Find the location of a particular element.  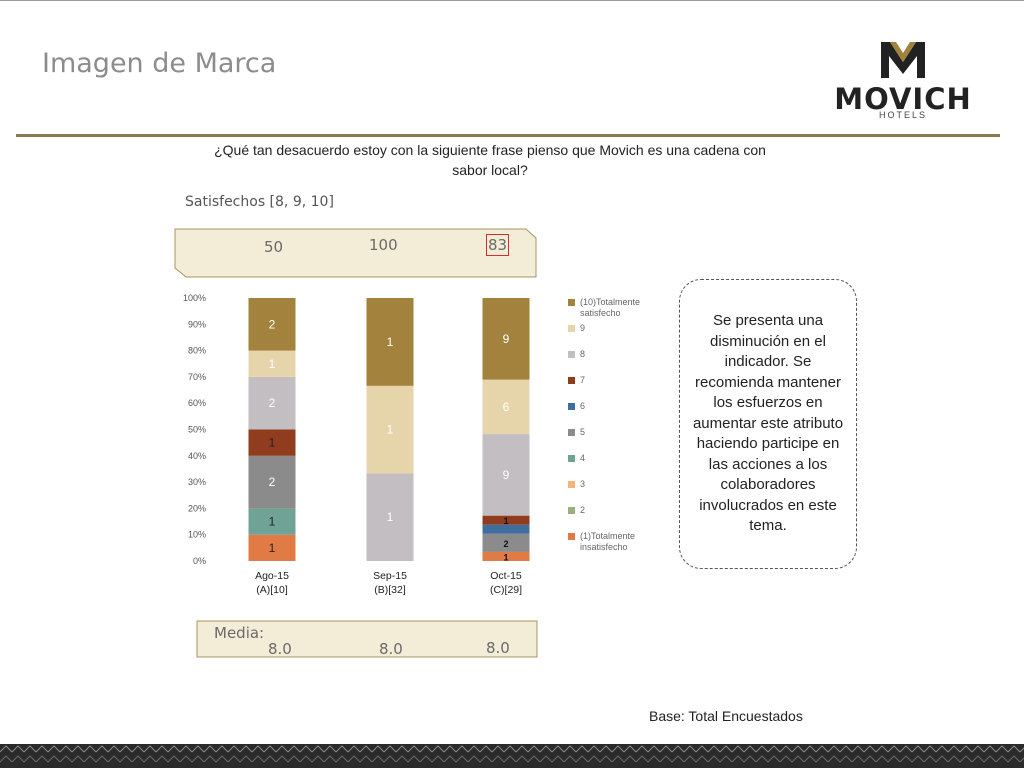

satisfied-value-sep: 100 is located at coordinates (383, 245).